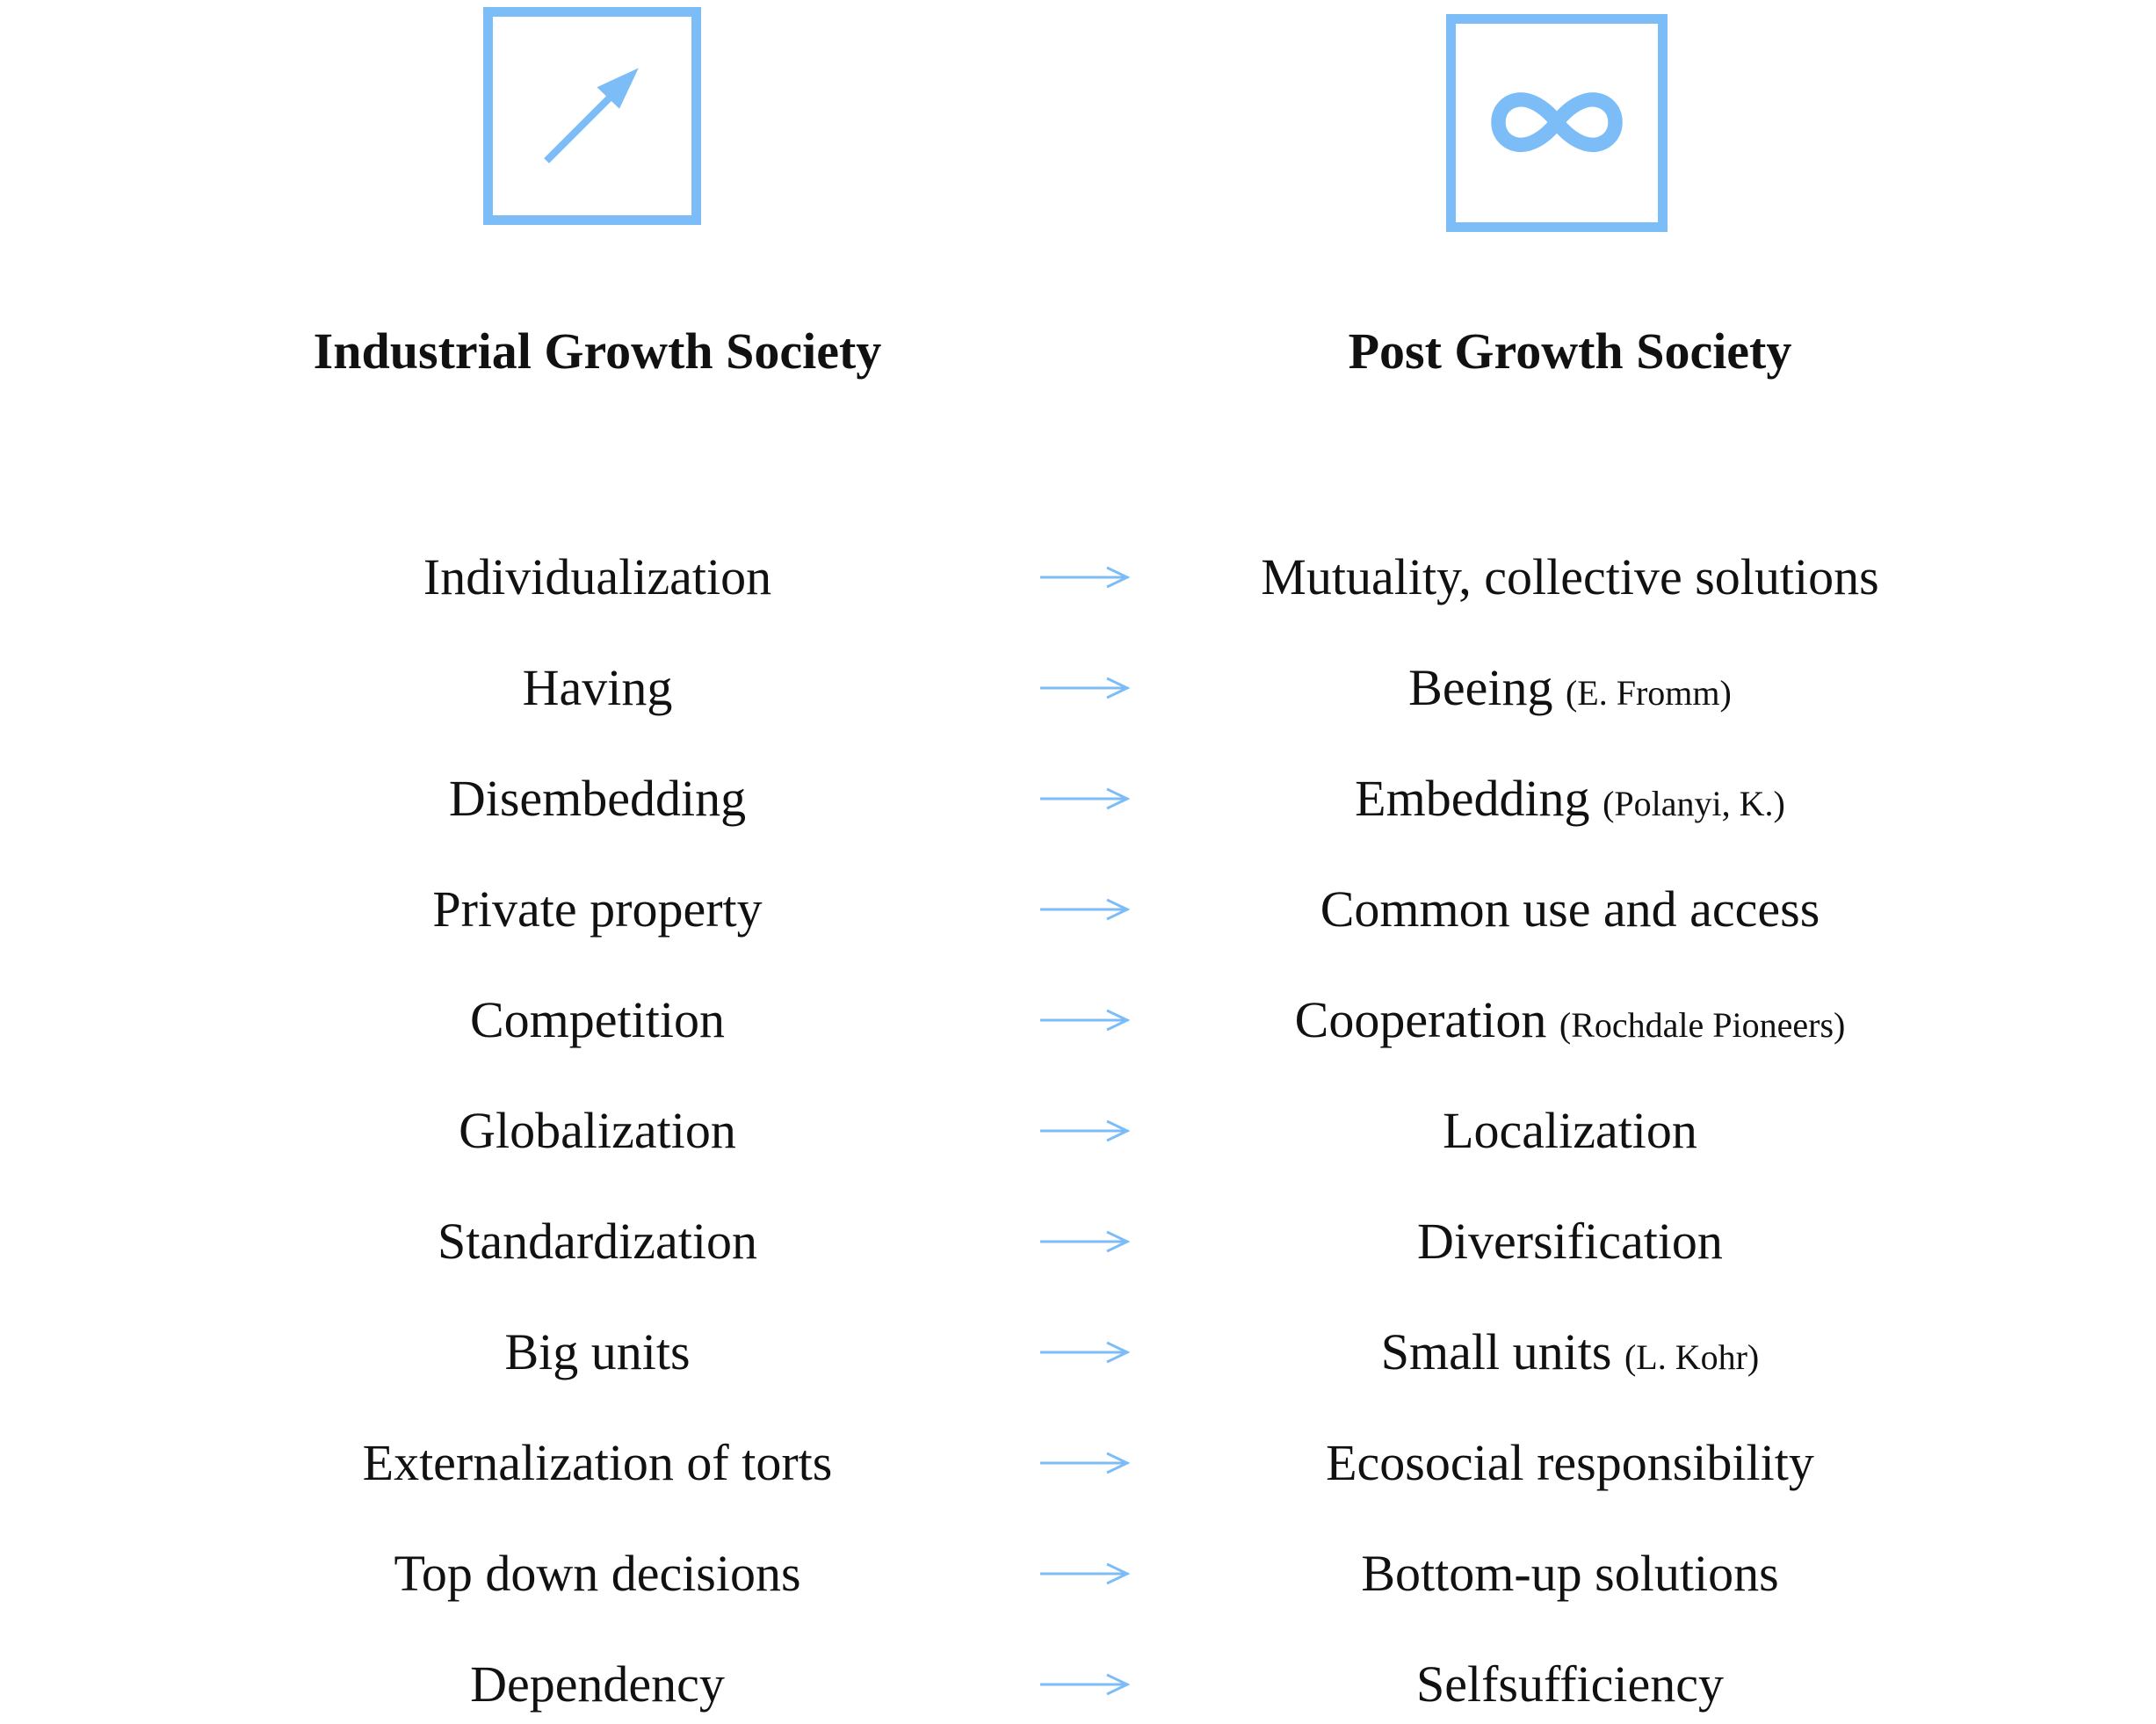  I want to click on post-growth-item: Cooperation (Rochdale Pioneers), so click(1570, 1023).